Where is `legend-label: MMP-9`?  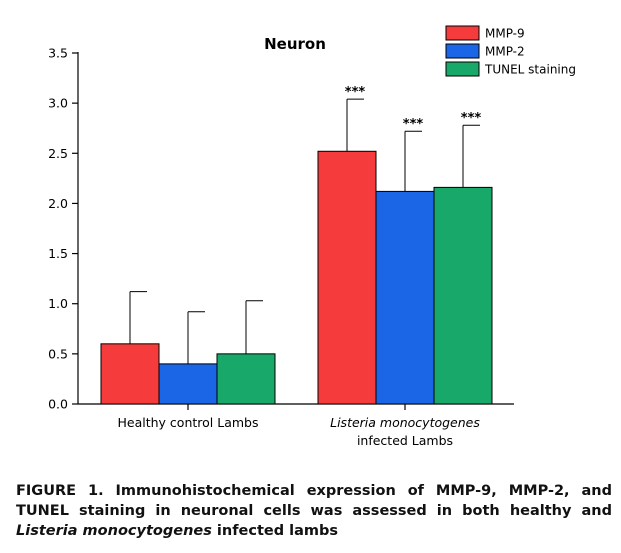 legend-label: MMP-9 is located at coordinates (505, 34).